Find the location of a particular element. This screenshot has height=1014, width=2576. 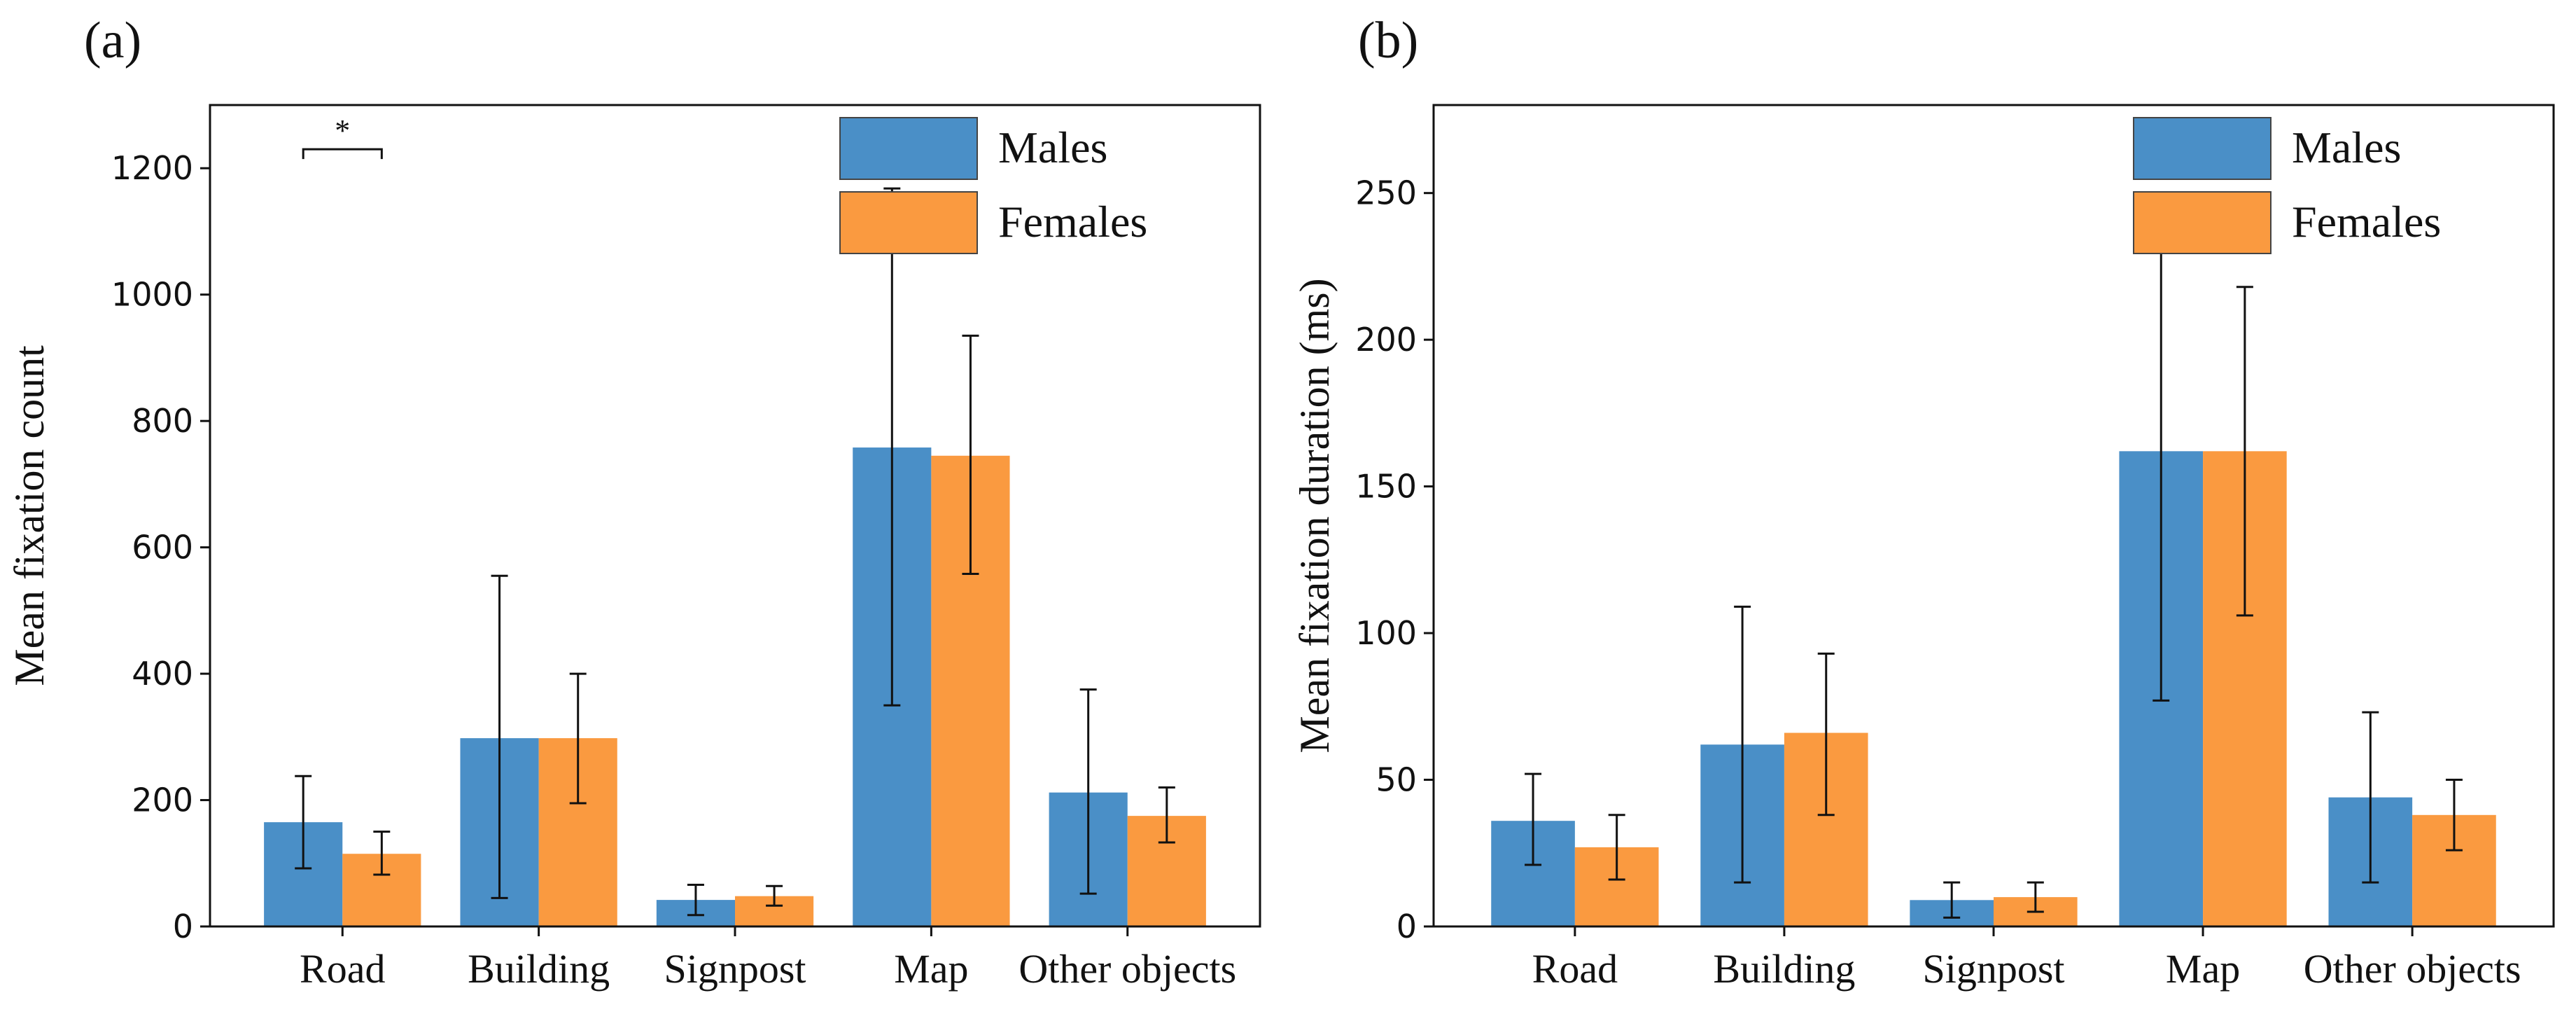

y-tick-label: 1000 is located at coordinates (152, 295).